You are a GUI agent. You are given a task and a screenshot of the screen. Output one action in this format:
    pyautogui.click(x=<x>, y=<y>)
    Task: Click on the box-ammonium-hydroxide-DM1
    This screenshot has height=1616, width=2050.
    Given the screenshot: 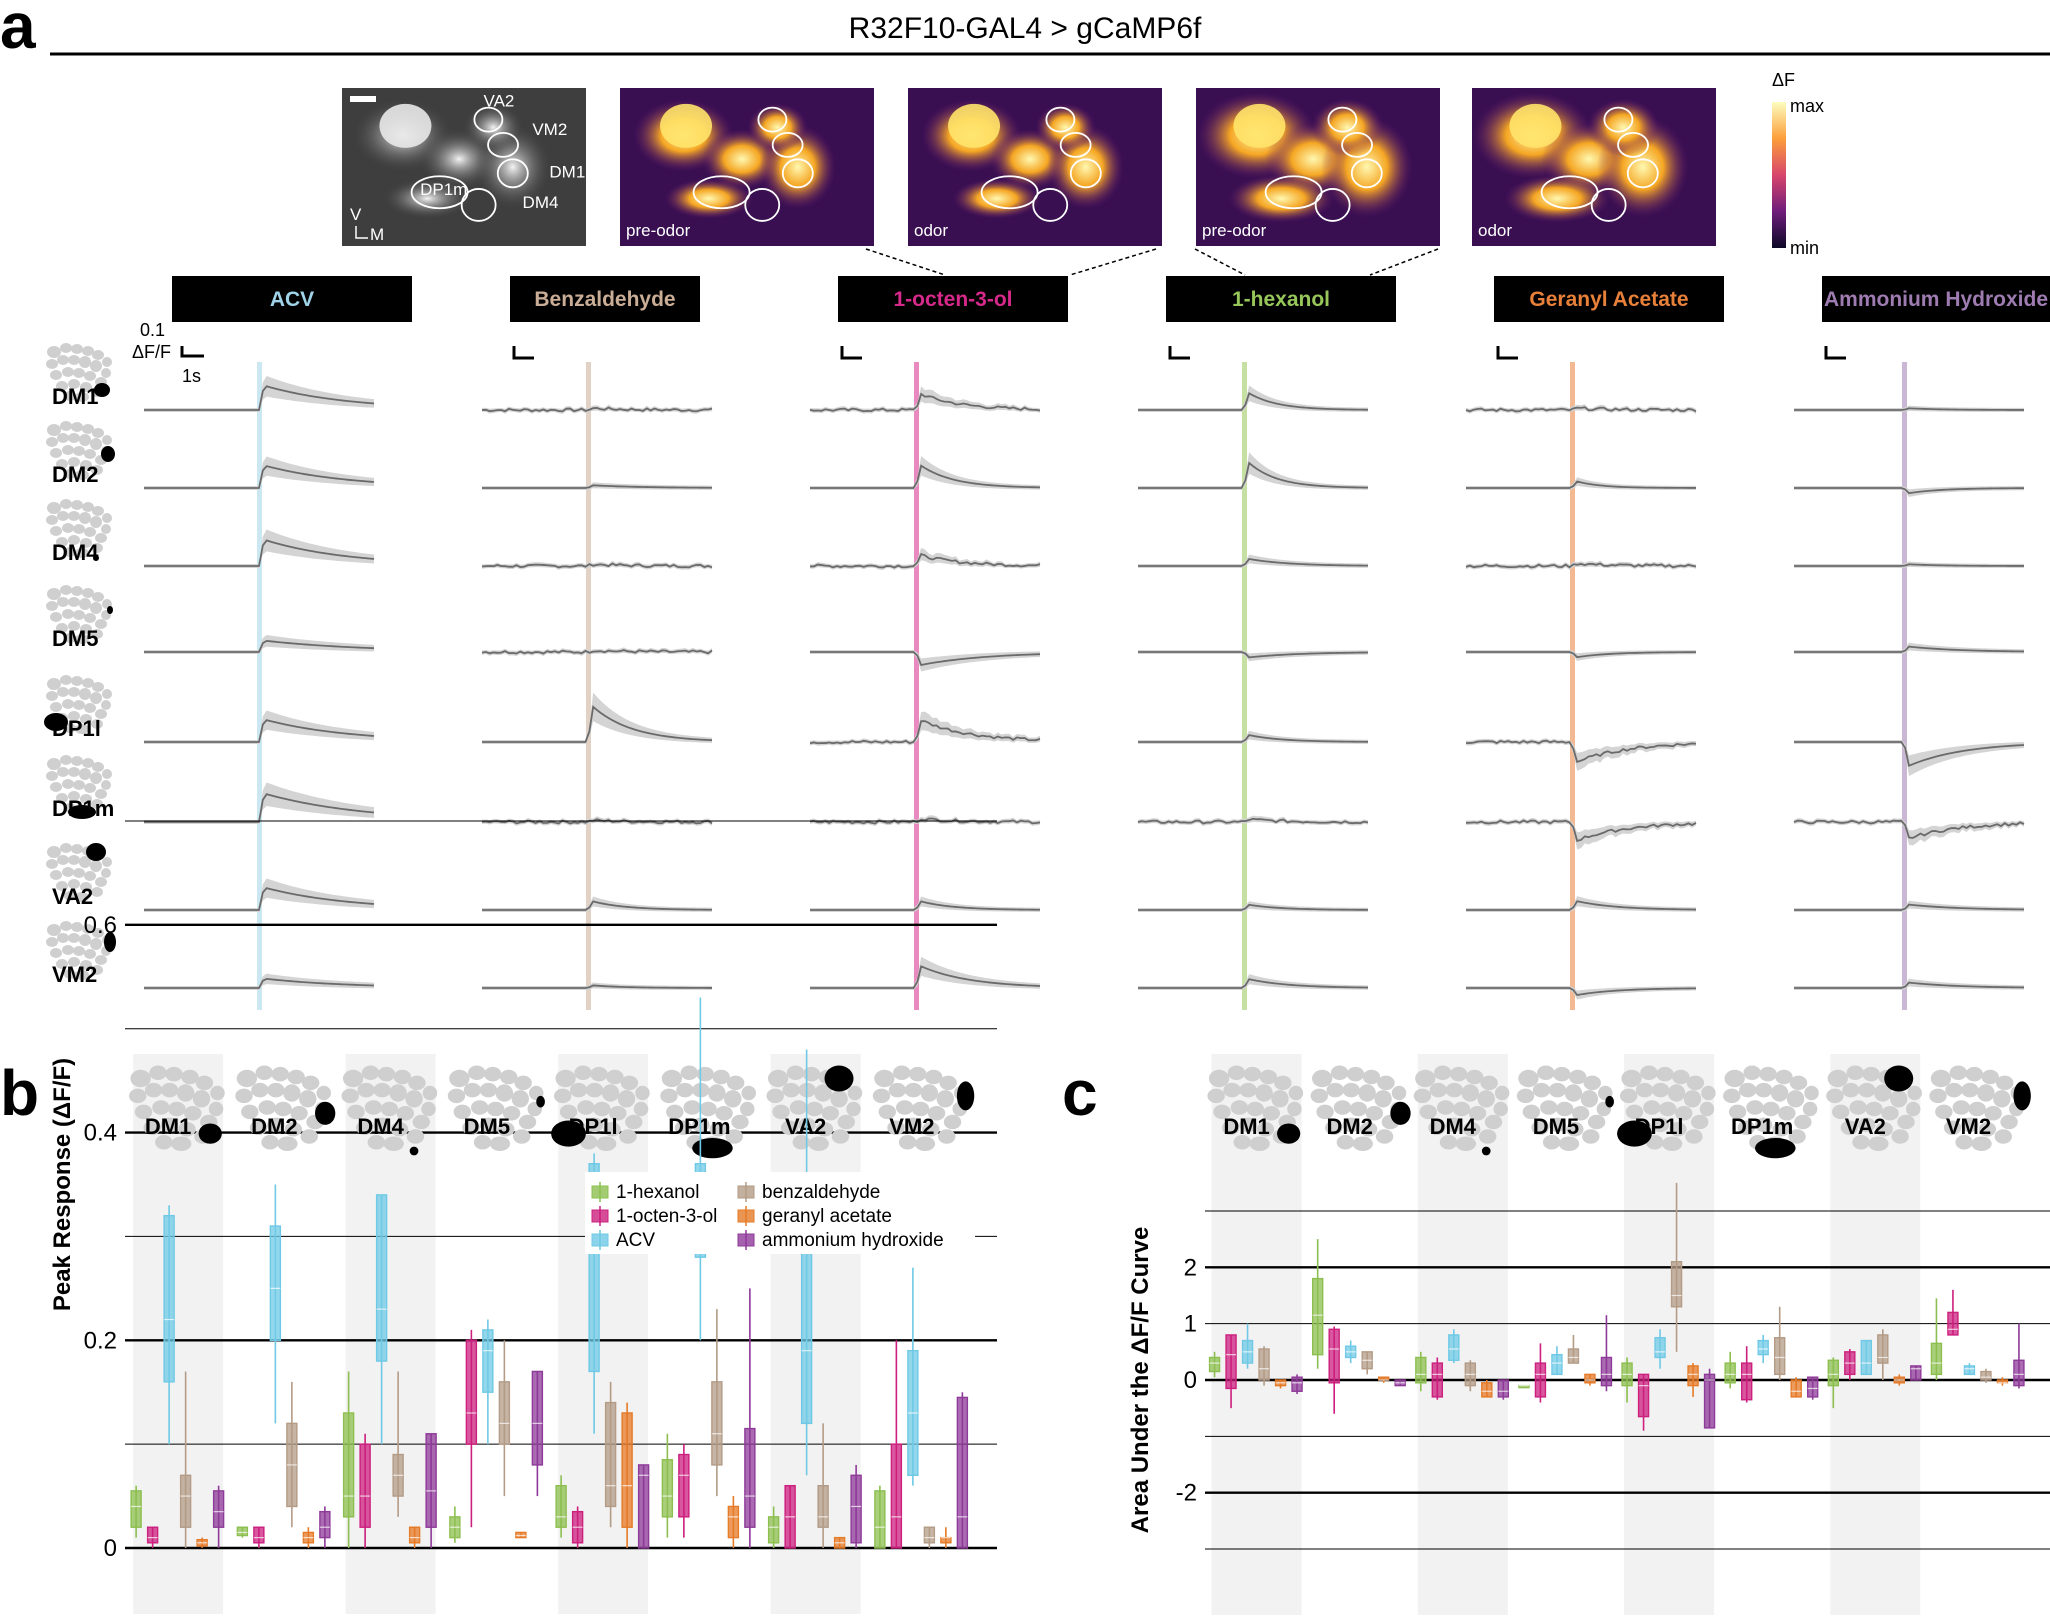 What is the action you would take?
    pyautogui.click(x=218, y=1516)
    